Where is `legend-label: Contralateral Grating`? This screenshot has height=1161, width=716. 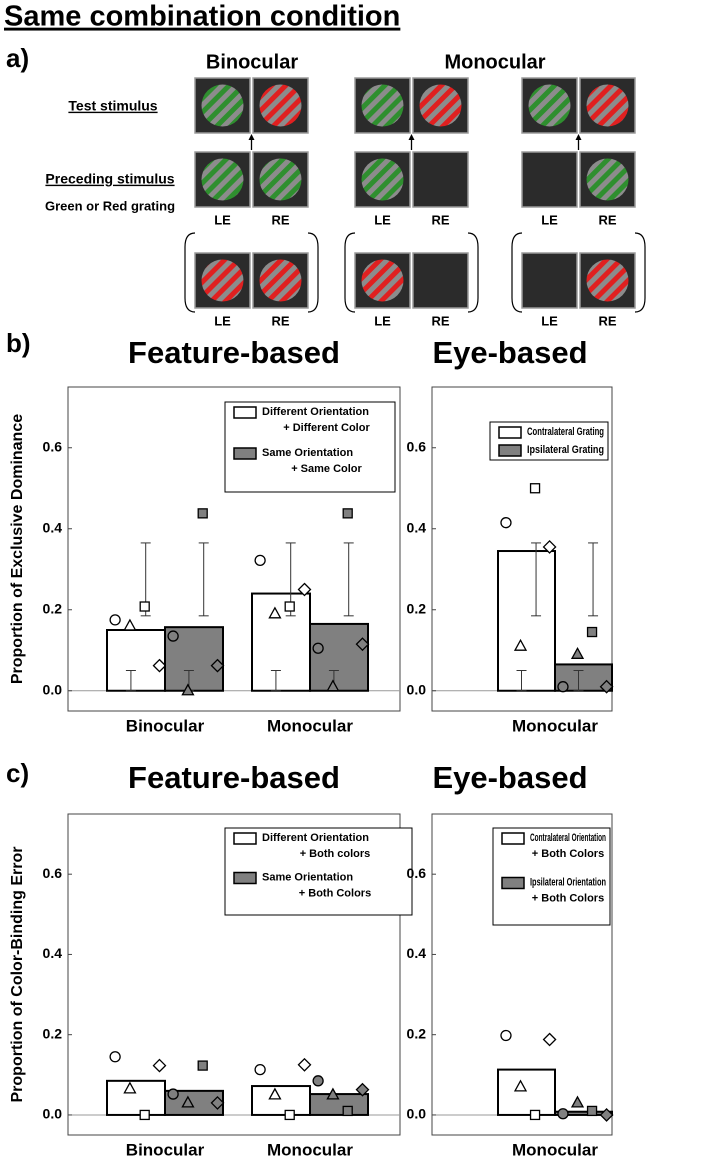 legend-label: Contralateral Grating is located at coordinates (565, 432).